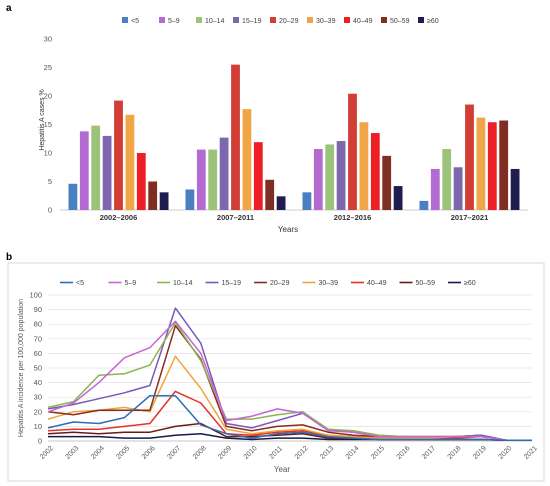 The height and width of the screenshot is (486, 550). Describe the element at coordinates (268, 283) in the screenshot. I see `line-chart-legend: <5 5–9 10–14 15–19 20–29 30–39 40–49 50–59 ≥60` at that location.